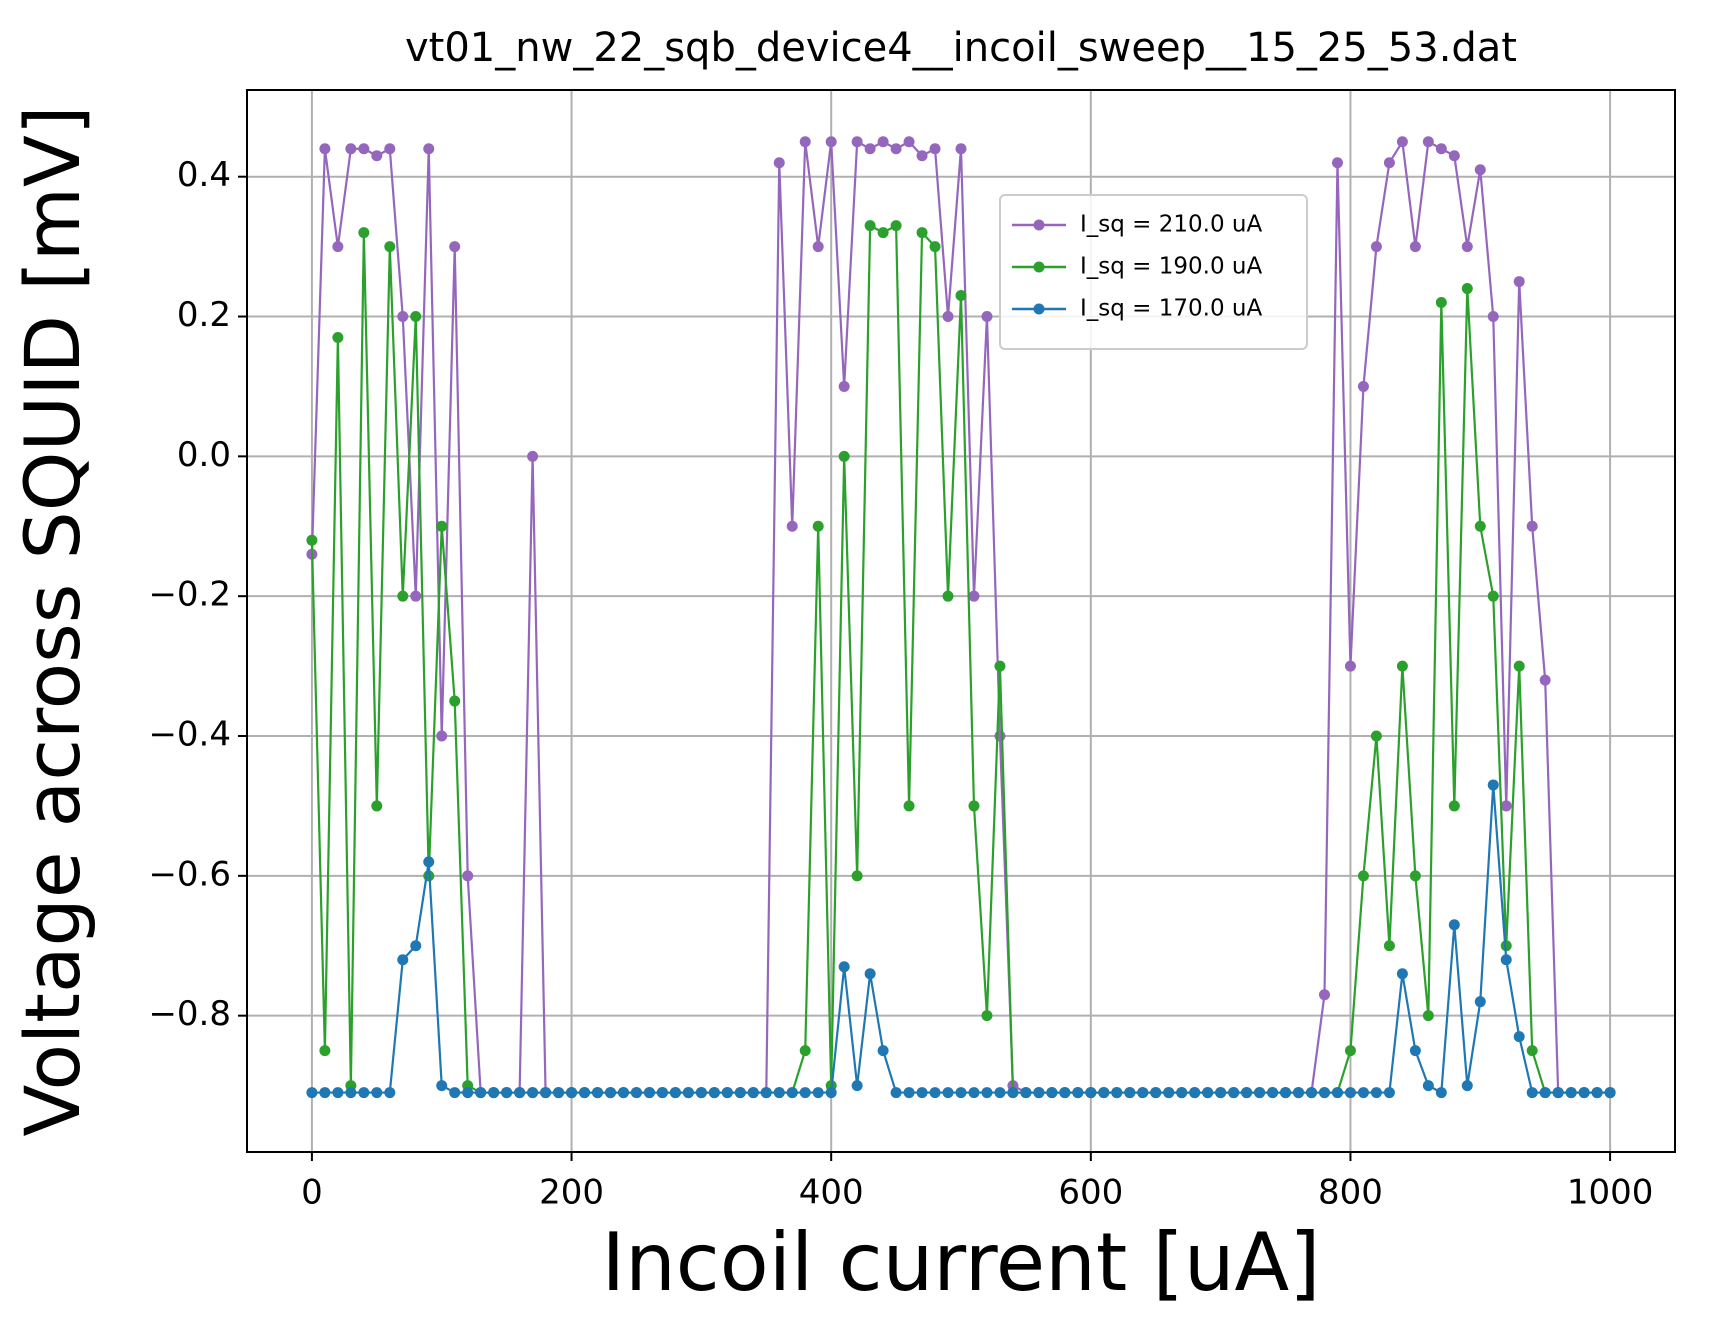  What do you see at coordinates (204, 175) in the screenshot?
I see `y-tick-label: 0.4` at bounding box center [204, 175].